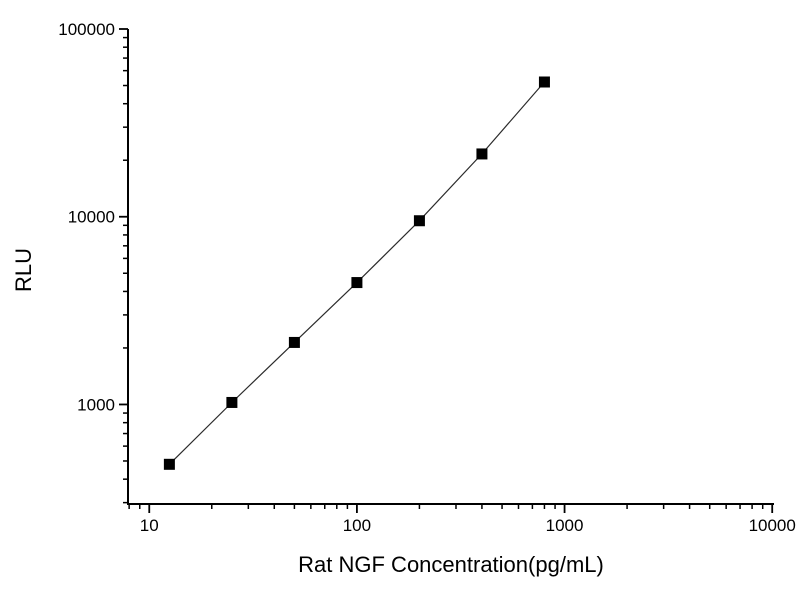 The height and width of the screenshot is (600, 800). I want to click on y-tick-label: 1000, so click(96, 404).